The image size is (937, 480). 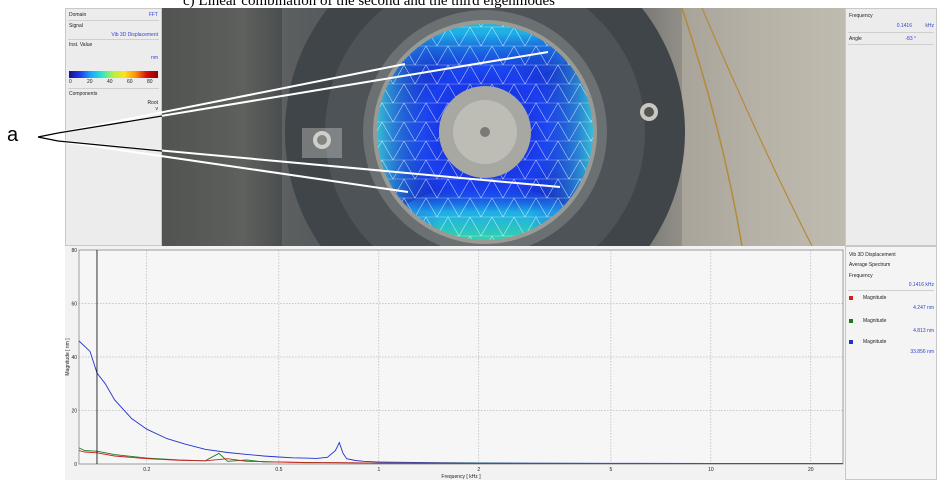 I want to click on legend-value: 4.247 nm, so click(x=923, y=308).